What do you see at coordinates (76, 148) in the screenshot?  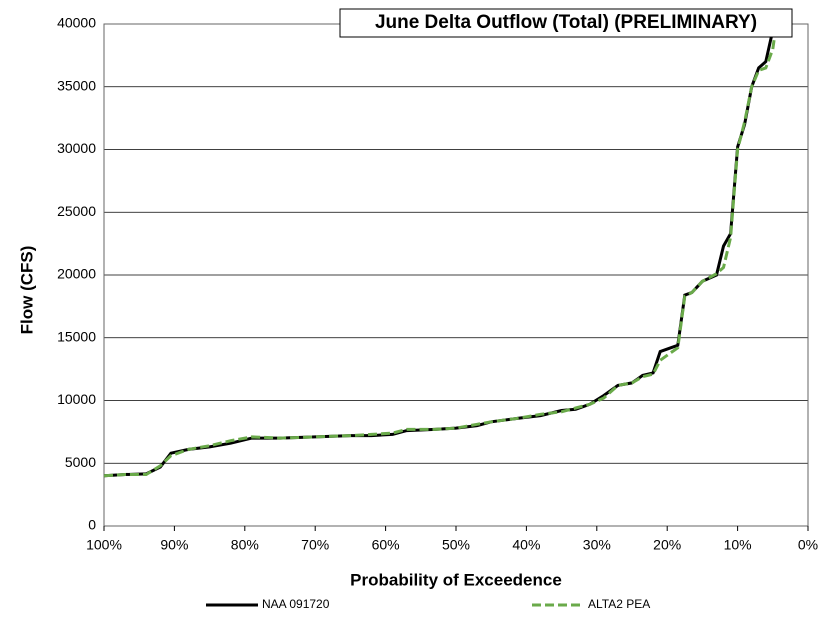 I see `y-tick-label: 30000` at bounding box center [76, 148].